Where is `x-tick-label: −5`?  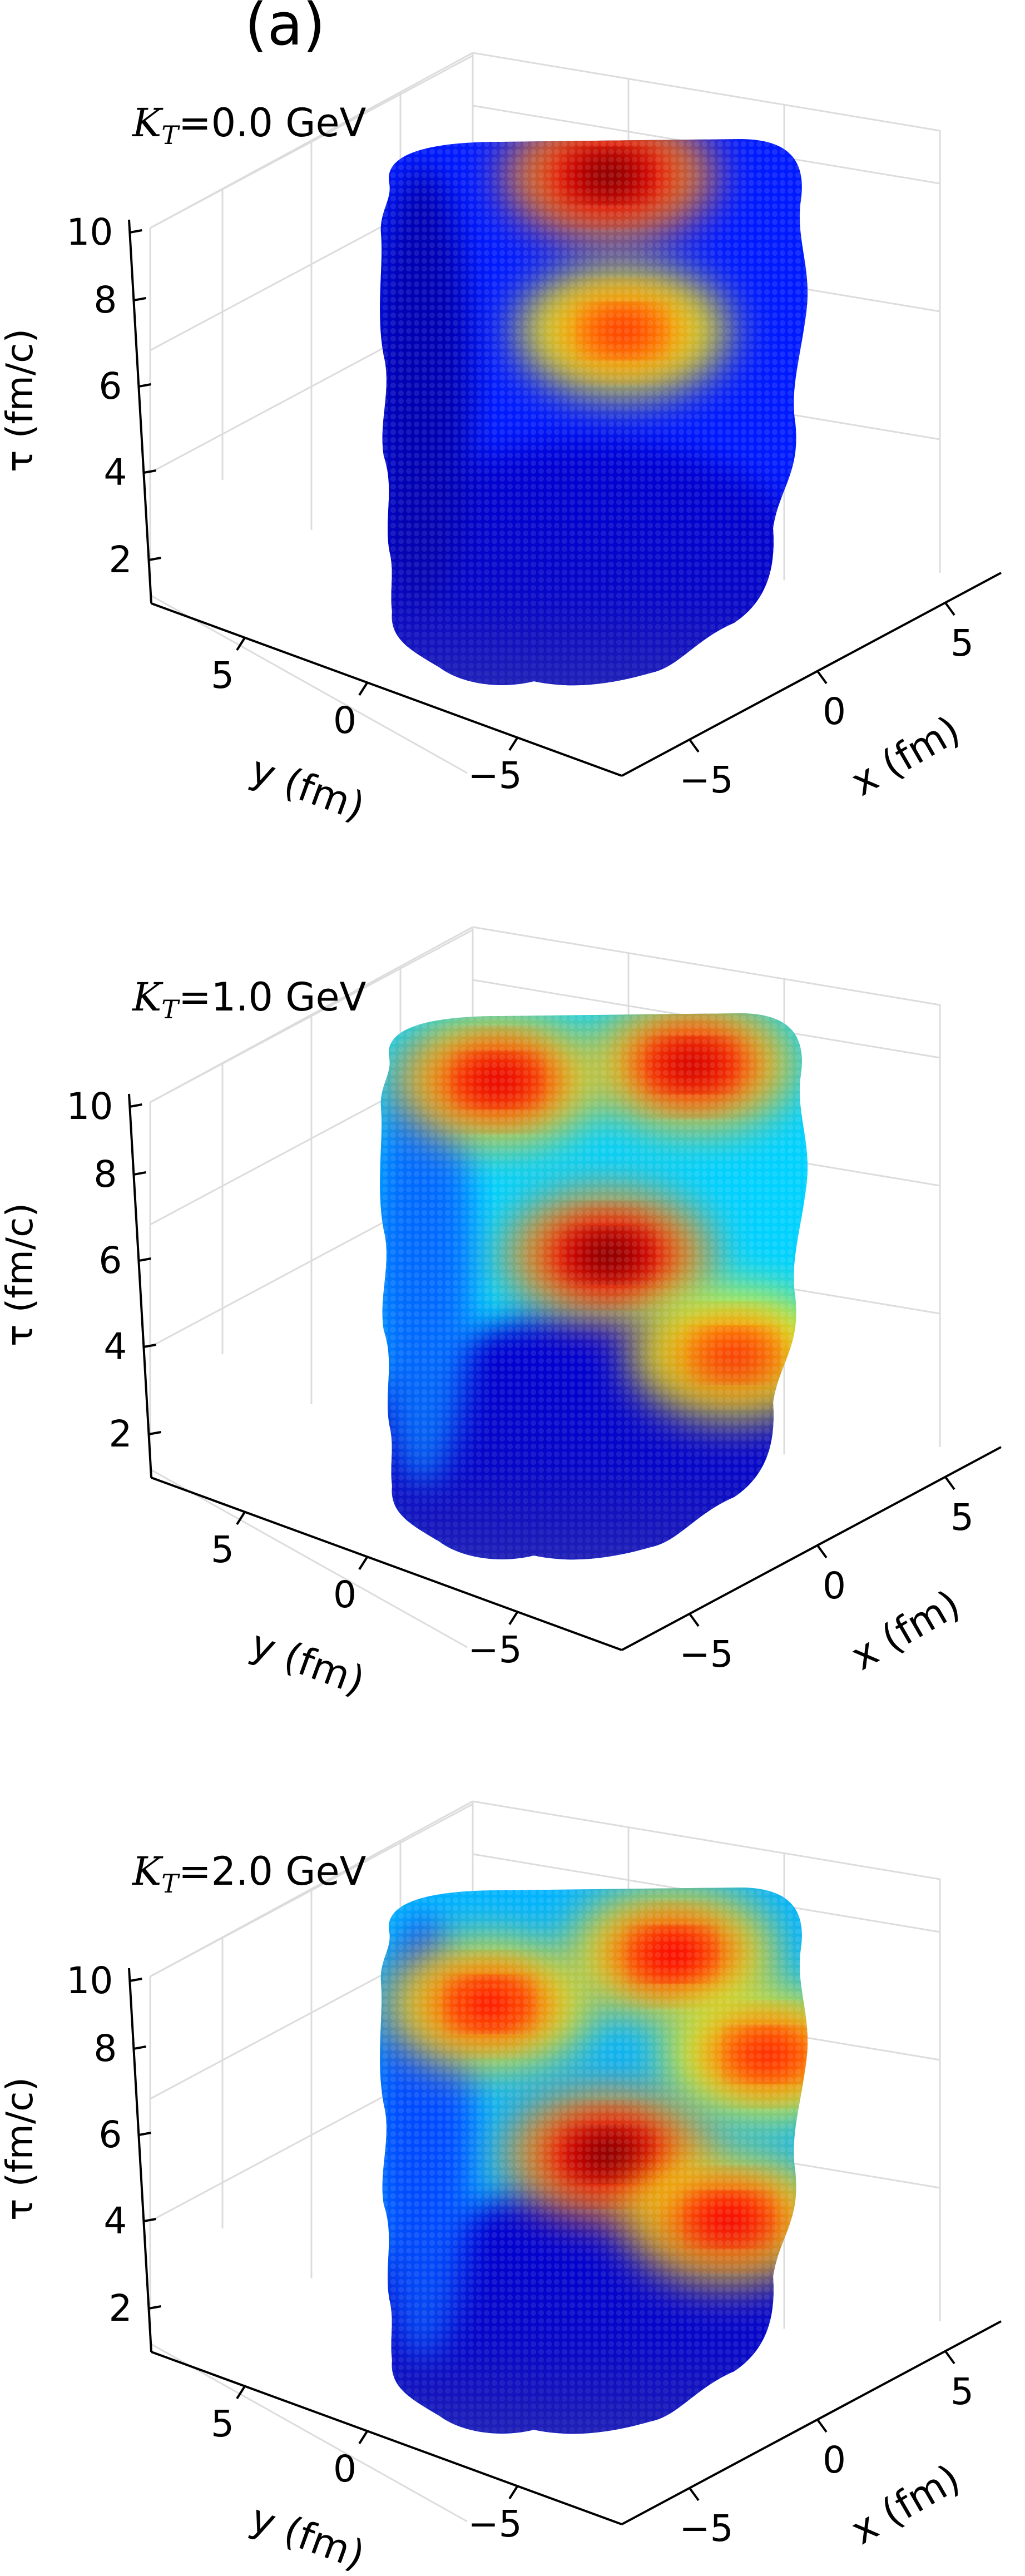
x-tick-label: −5 is located at coordinates (706, 1654).